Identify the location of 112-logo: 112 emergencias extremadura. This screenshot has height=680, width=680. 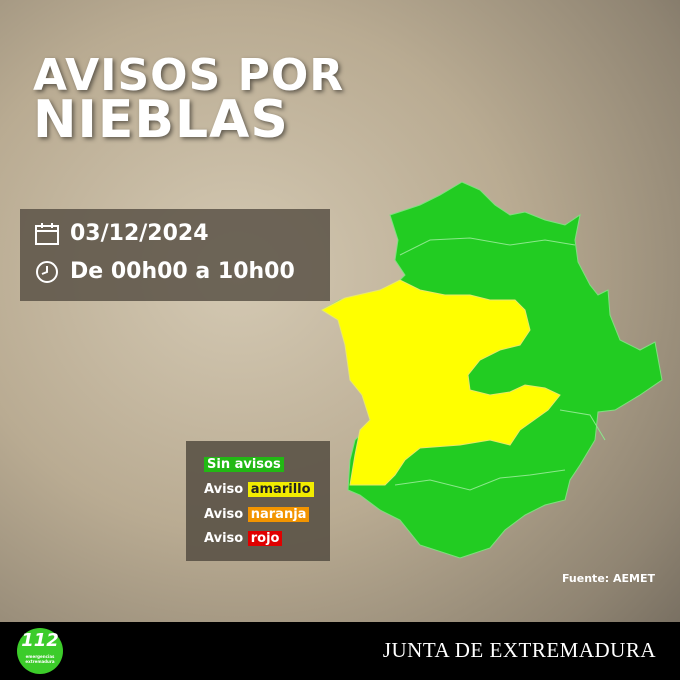
(40, 651).